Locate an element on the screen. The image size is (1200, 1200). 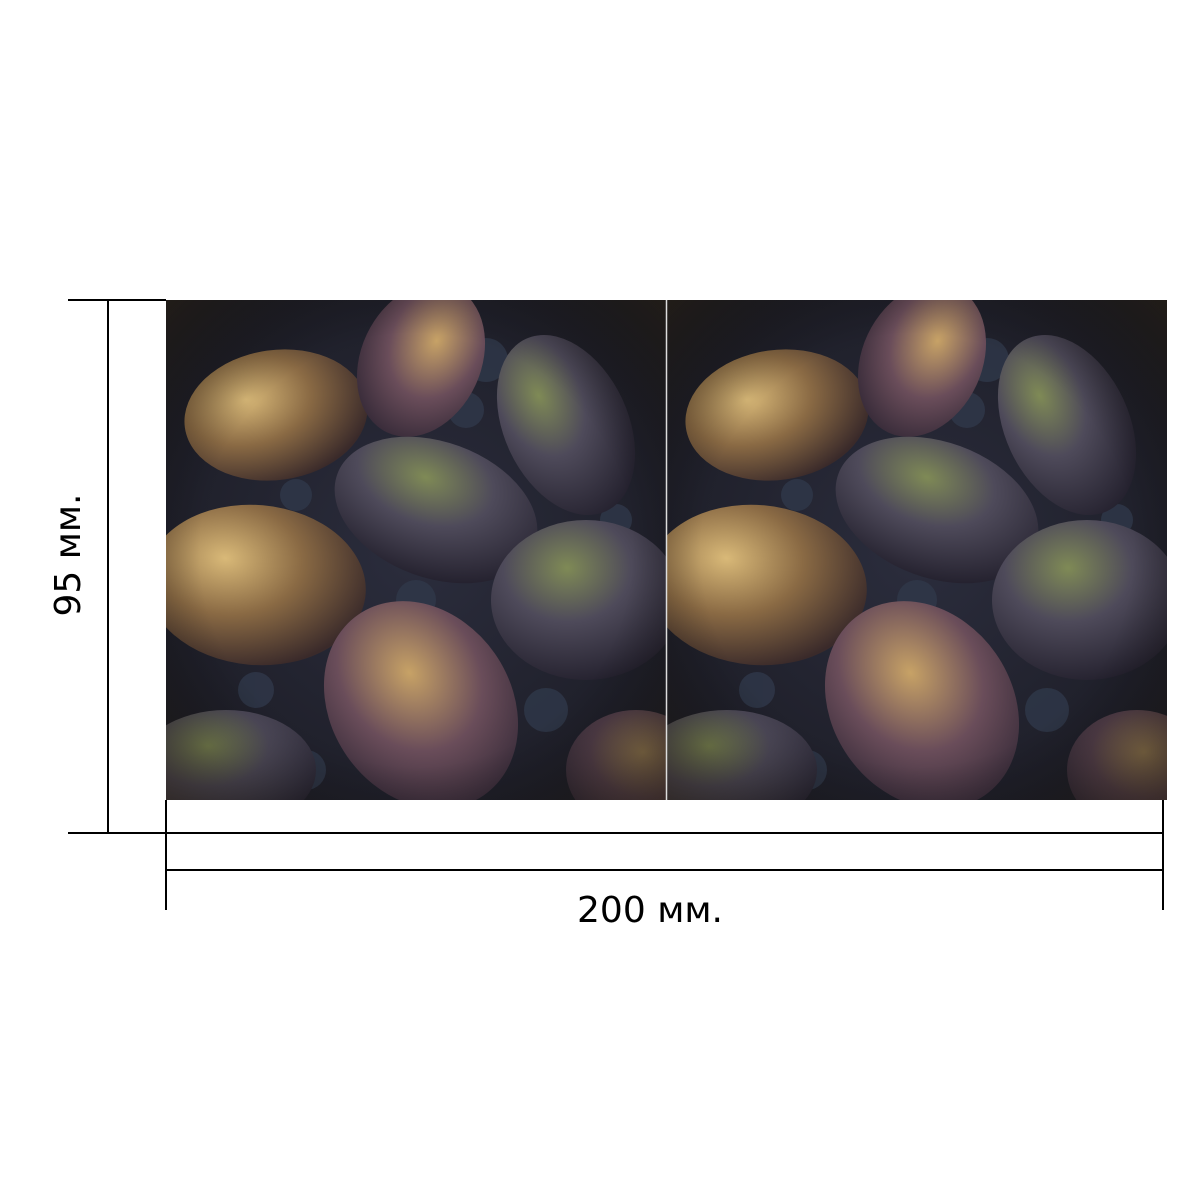
width-dimension: 200 мм. is located at coordinates (664, 865).